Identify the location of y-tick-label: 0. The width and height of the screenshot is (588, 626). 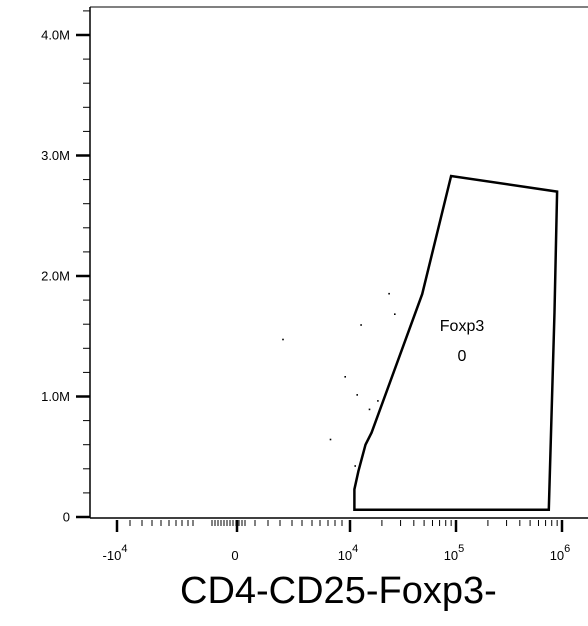
(66, 517).